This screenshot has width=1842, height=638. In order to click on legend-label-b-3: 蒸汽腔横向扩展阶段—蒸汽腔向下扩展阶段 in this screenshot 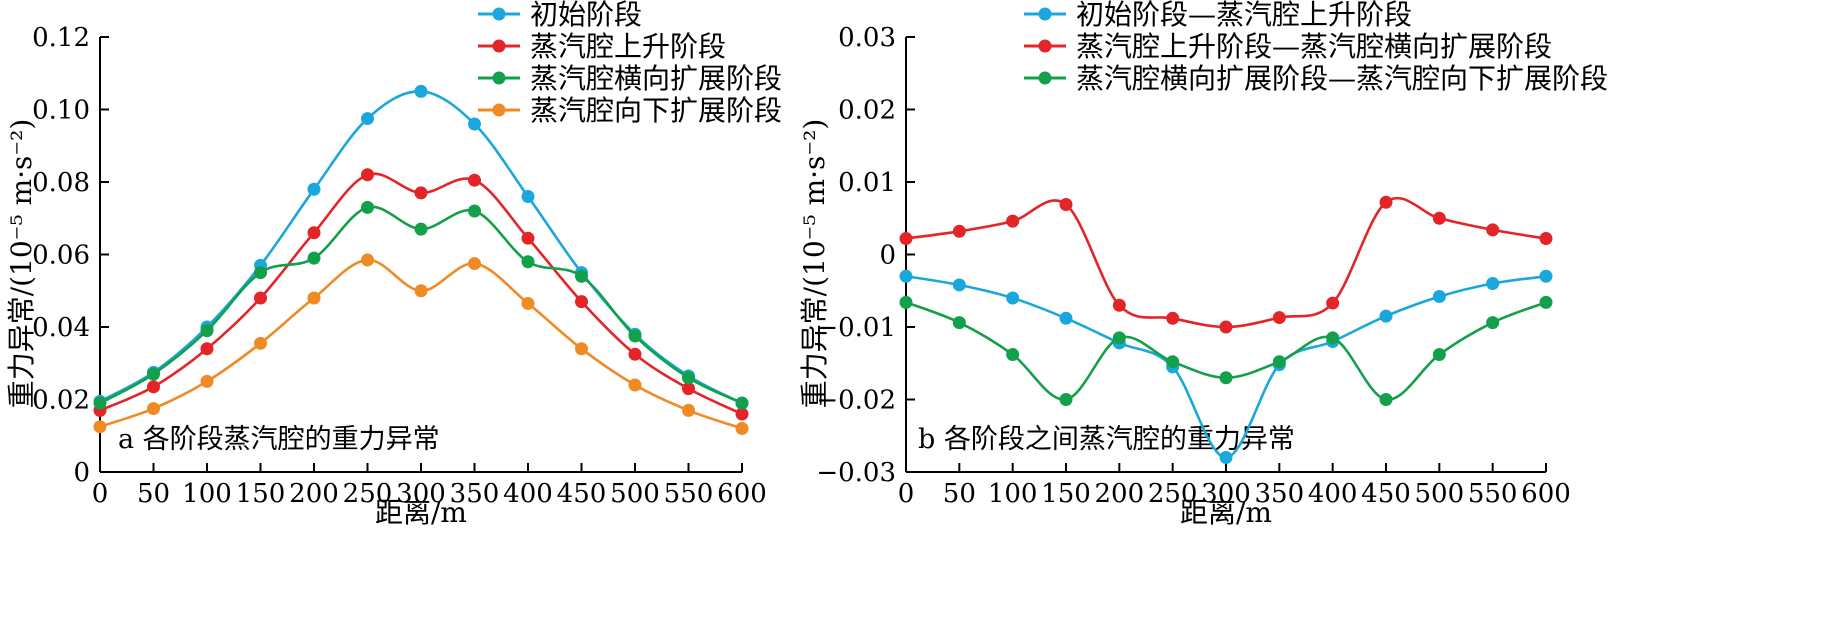, I will do `click(1342, 78)`.